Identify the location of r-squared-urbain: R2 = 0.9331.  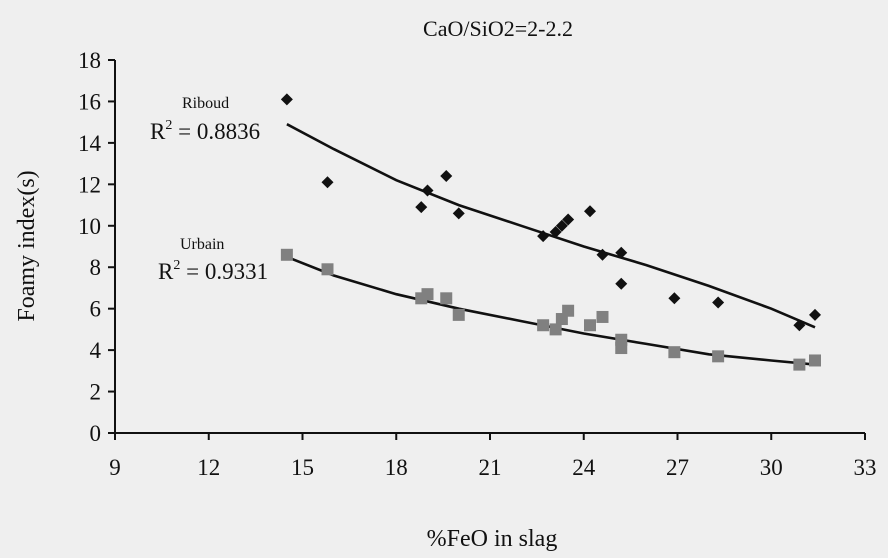
(213, 271).